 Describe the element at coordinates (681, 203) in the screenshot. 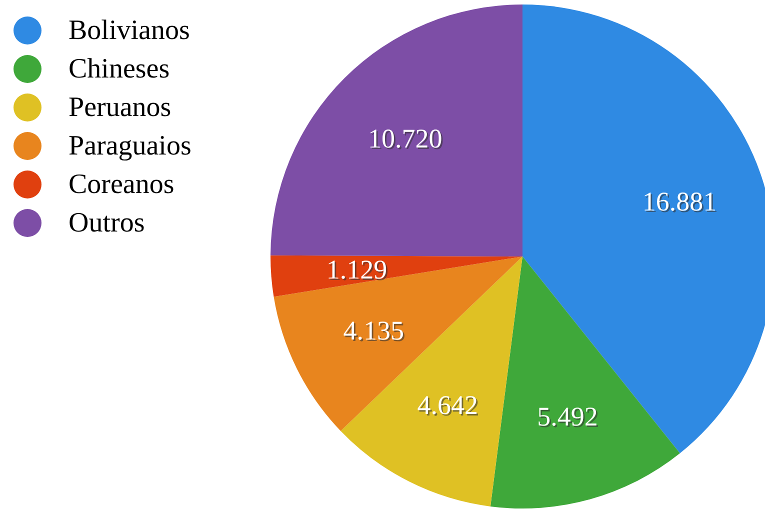

I see `data-label: 16.881` at that location.